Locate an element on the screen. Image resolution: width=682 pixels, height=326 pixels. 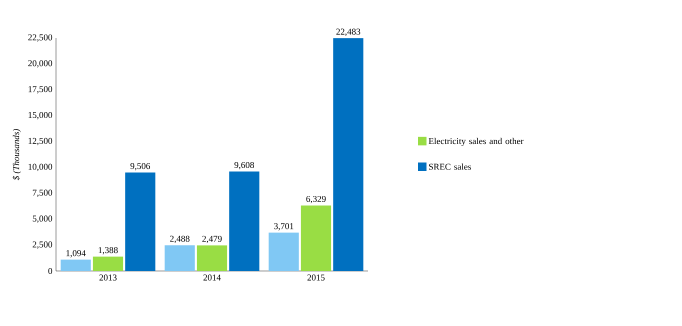
data-label: 3,701 is located at coordinates (284, 226).